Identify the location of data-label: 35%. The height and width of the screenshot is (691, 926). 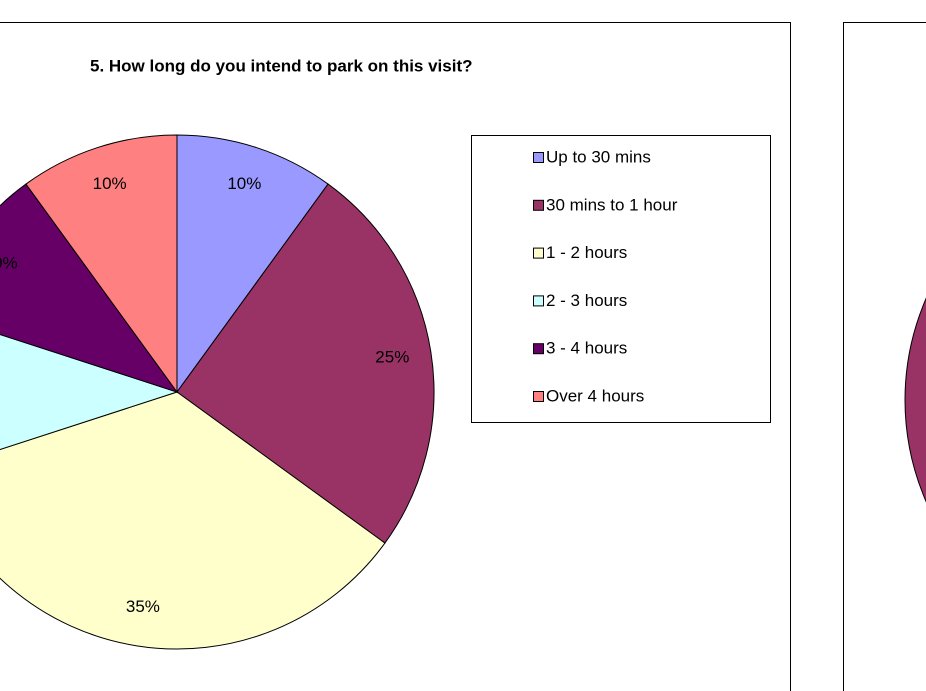
(143, 606).